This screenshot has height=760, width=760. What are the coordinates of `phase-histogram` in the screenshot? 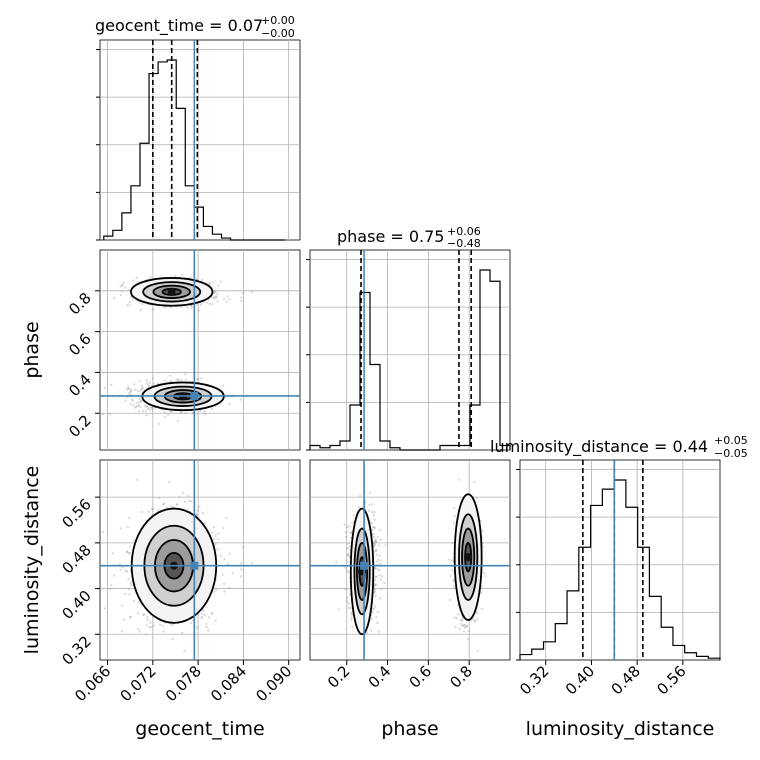 It's located at (410, 360).